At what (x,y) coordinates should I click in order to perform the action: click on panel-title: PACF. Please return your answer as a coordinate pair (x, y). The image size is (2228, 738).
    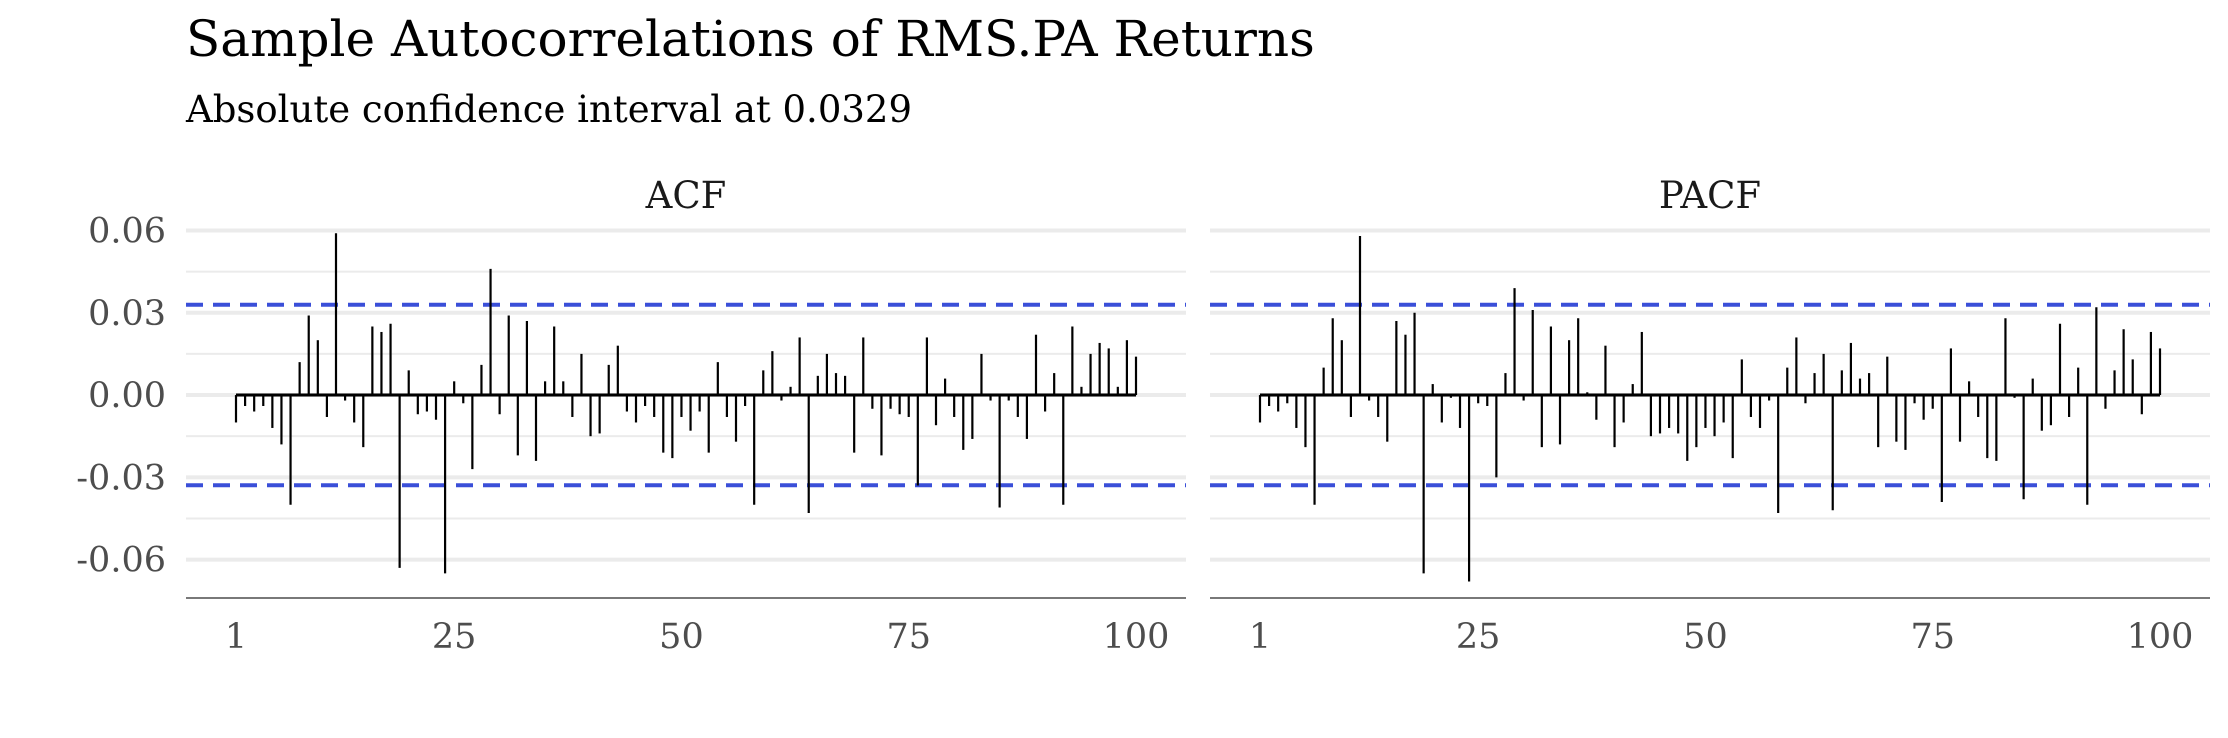
    Looking at the image, I should click on (1710, 195).